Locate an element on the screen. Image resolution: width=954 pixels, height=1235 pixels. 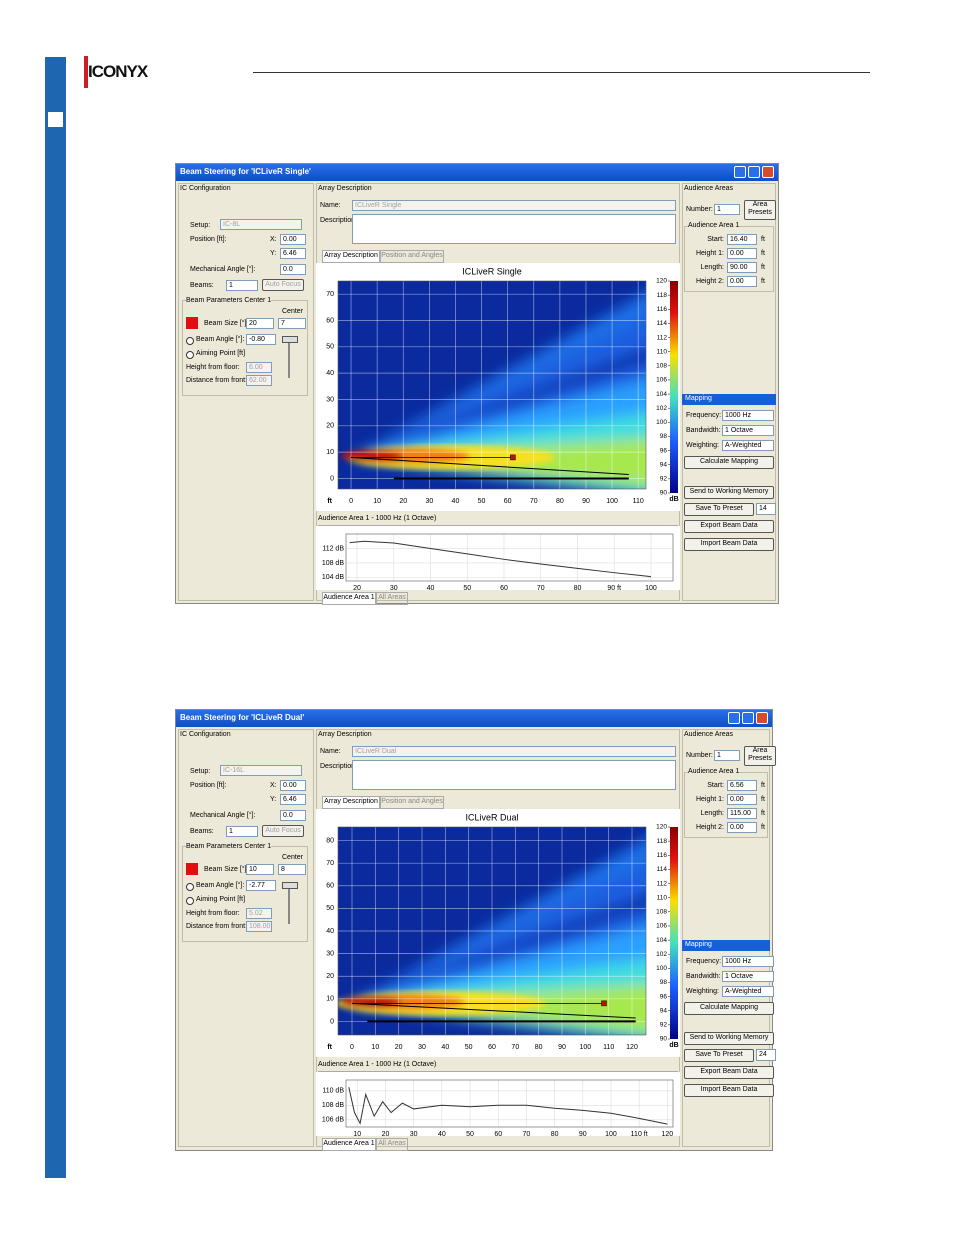
preset-spin: 24 is located at coordinates (766, 1055).